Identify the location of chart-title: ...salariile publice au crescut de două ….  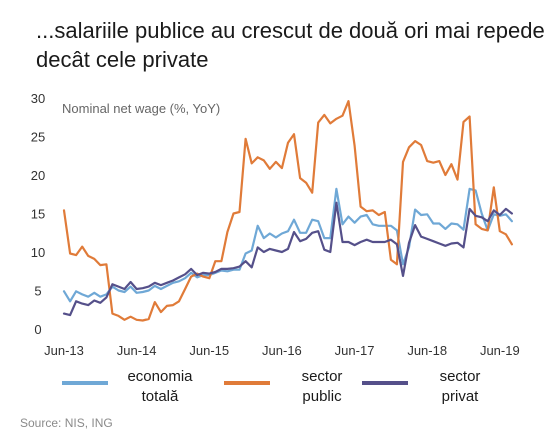
(290, 45).